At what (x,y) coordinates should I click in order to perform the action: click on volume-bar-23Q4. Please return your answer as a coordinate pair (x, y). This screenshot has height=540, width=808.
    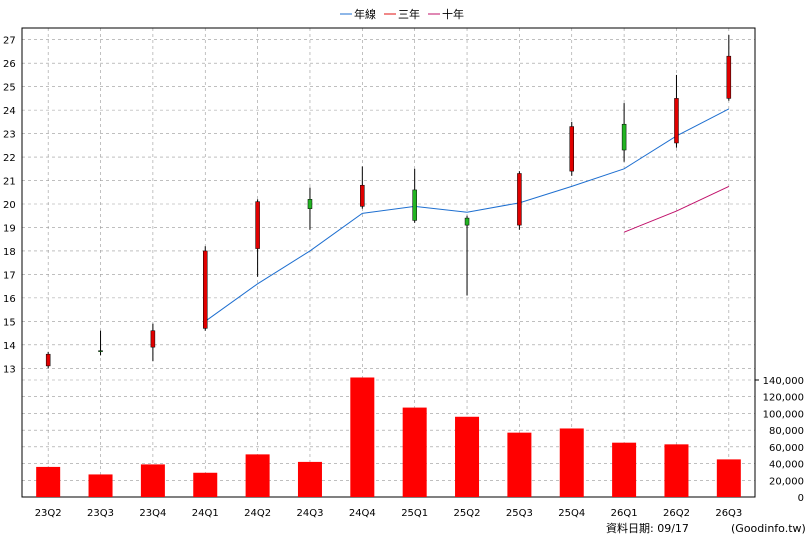
    Looking at the image, I should click on (152, 480).